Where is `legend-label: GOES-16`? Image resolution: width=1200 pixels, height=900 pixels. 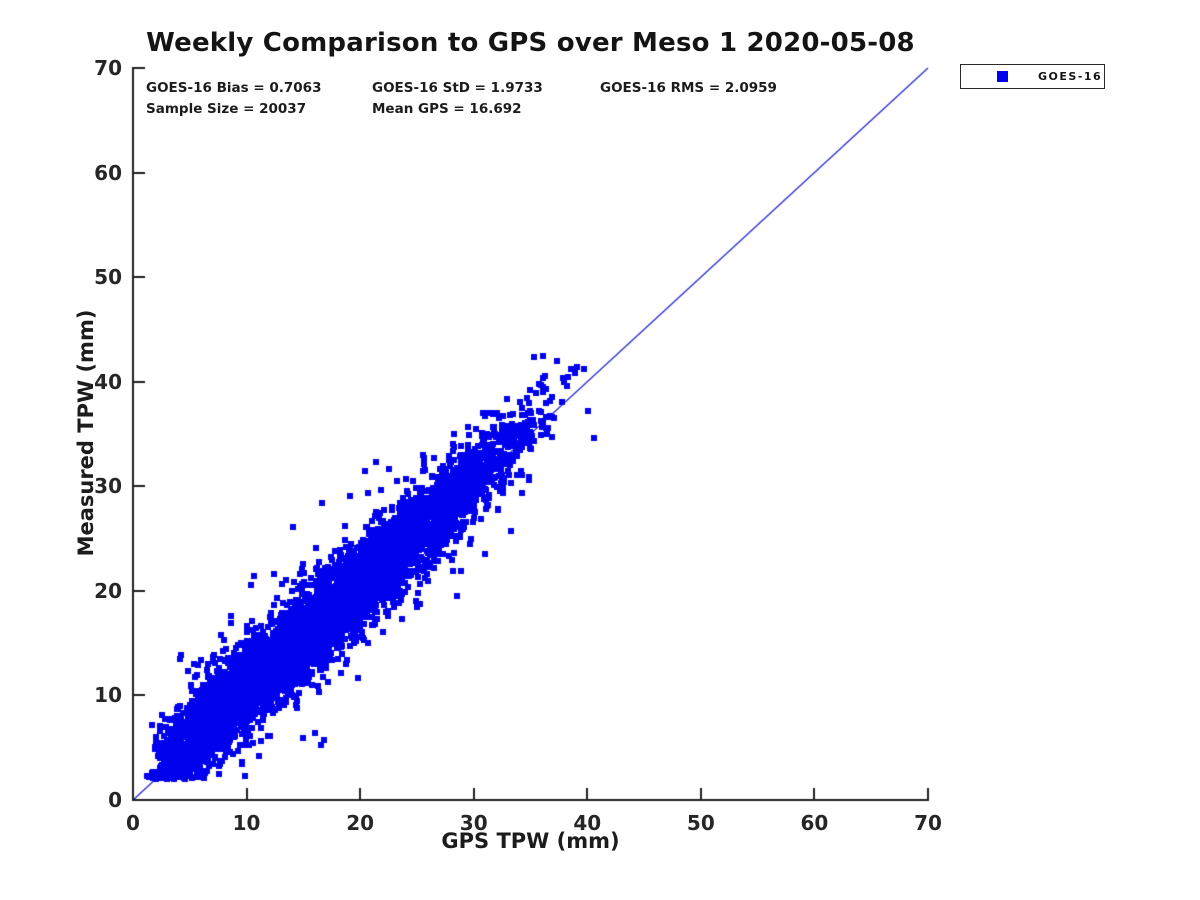
legend-label: GOES-16 is located at coordinates (1070, 76).